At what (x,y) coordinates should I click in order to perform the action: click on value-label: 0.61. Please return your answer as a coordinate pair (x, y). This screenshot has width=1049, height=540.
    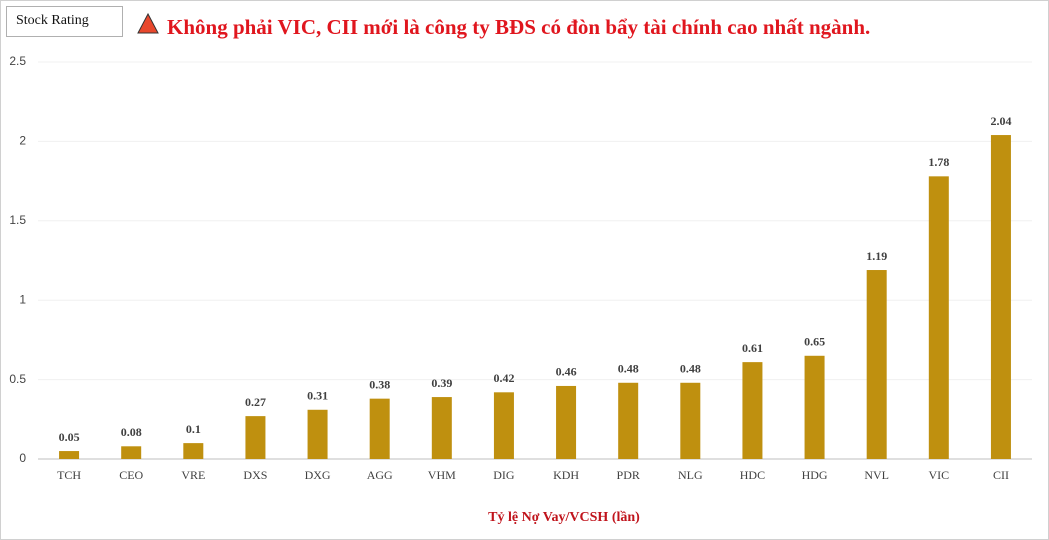
    Looking at the image, I should click on (752, 348).